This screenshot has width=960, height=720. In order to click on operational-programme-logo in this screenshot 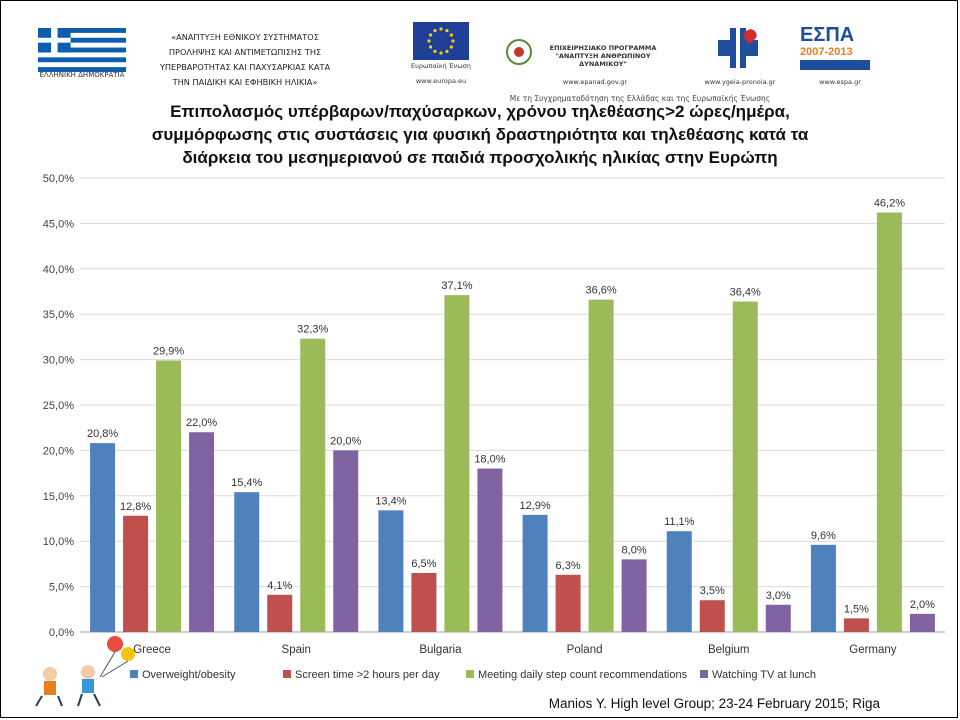, I will do `click(587, 48)`.